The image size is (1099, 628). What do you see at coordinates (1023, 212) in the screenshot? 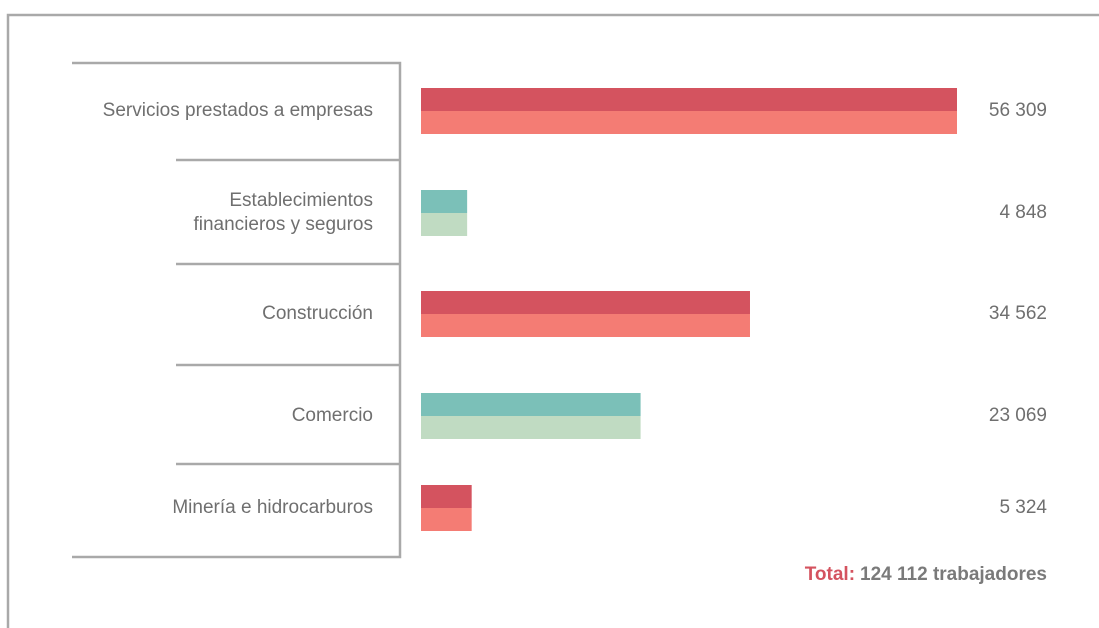
I see `value-label: 4 848` at bounding box center [1023, 212].